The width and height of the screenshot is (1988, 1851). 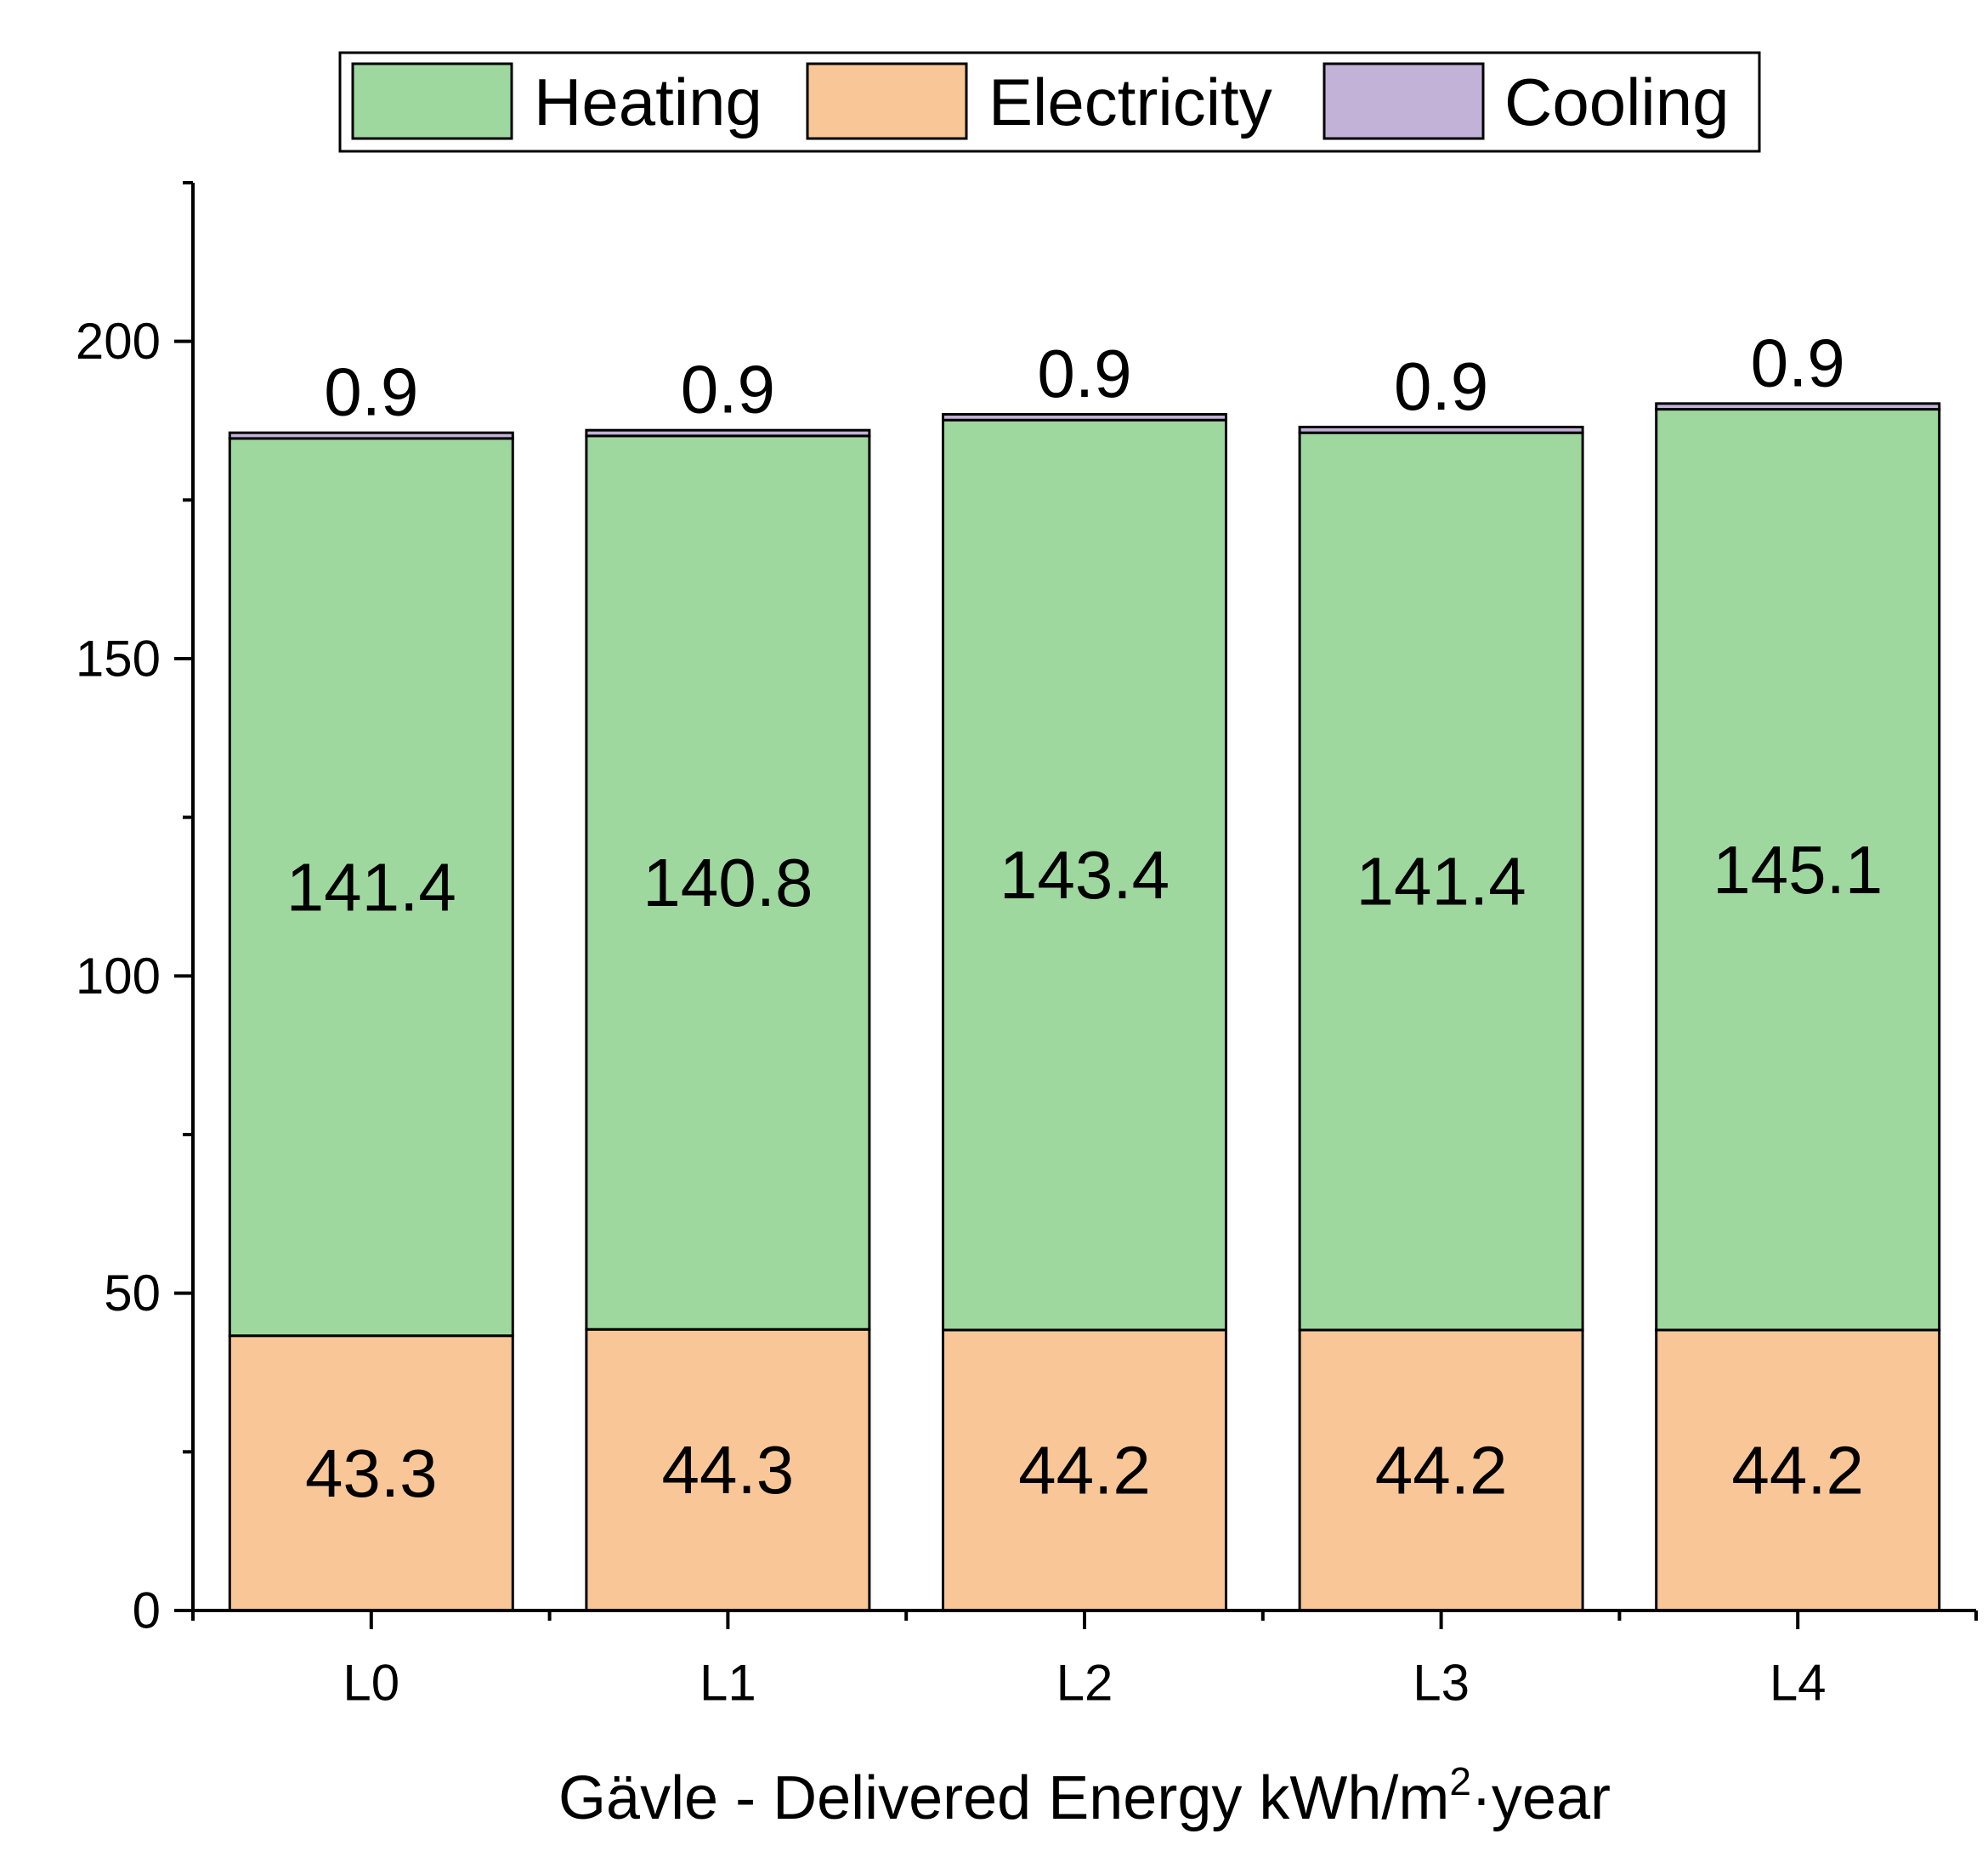 I want to click on legend-box, so click(x=1049, y=102).